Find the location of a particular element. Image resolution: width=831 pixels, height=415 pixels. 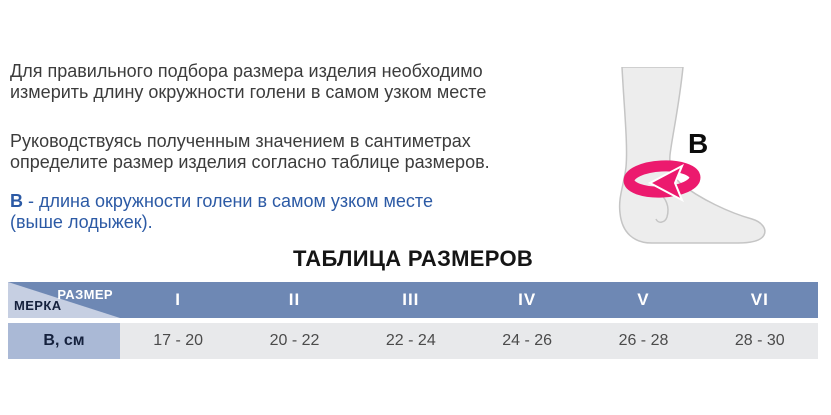

size-value-cell: 24 - 26 is located at coordinates (527, 341).